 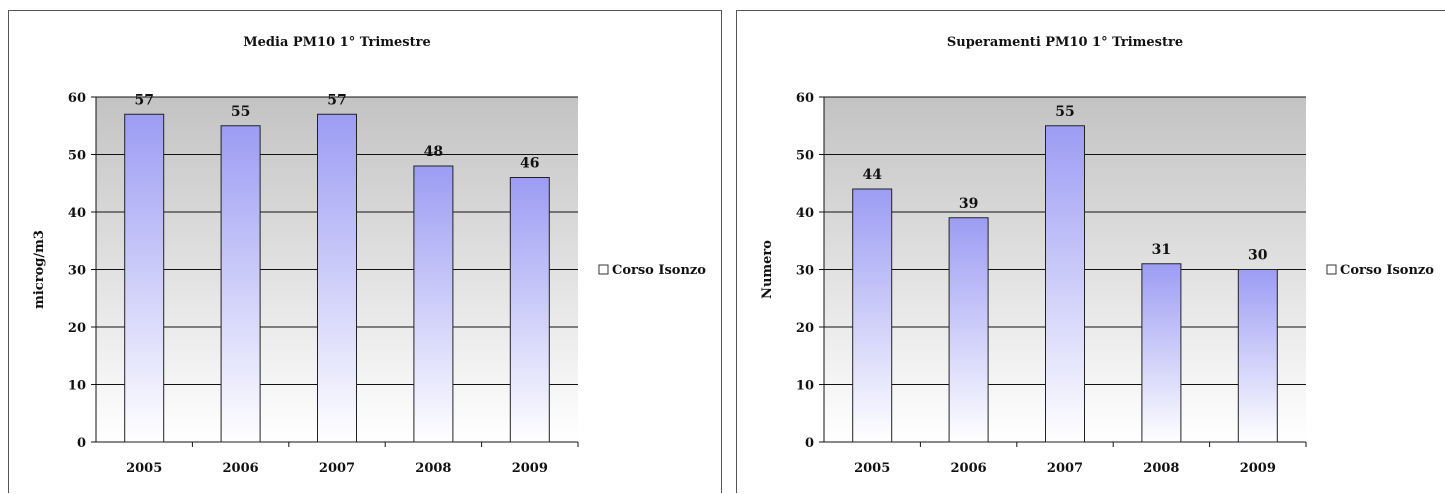 What do you see at coordinates (529, 164) in the screenshot?
I see `data-label-2009: 46` at bounding box center [529, 164].